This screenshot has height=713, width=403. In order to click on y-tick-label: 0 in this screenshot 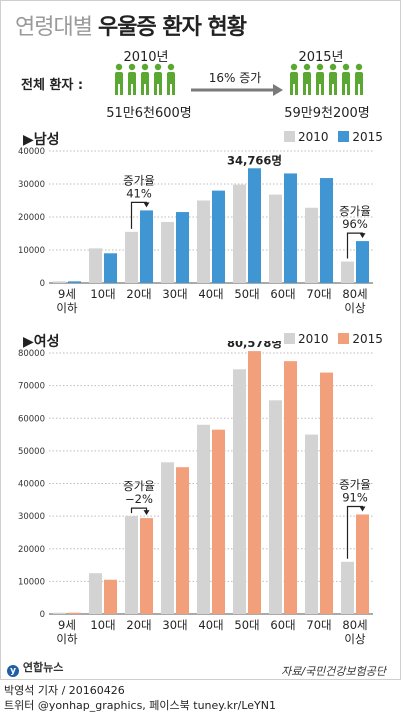, I will do `click(42, 284)`.